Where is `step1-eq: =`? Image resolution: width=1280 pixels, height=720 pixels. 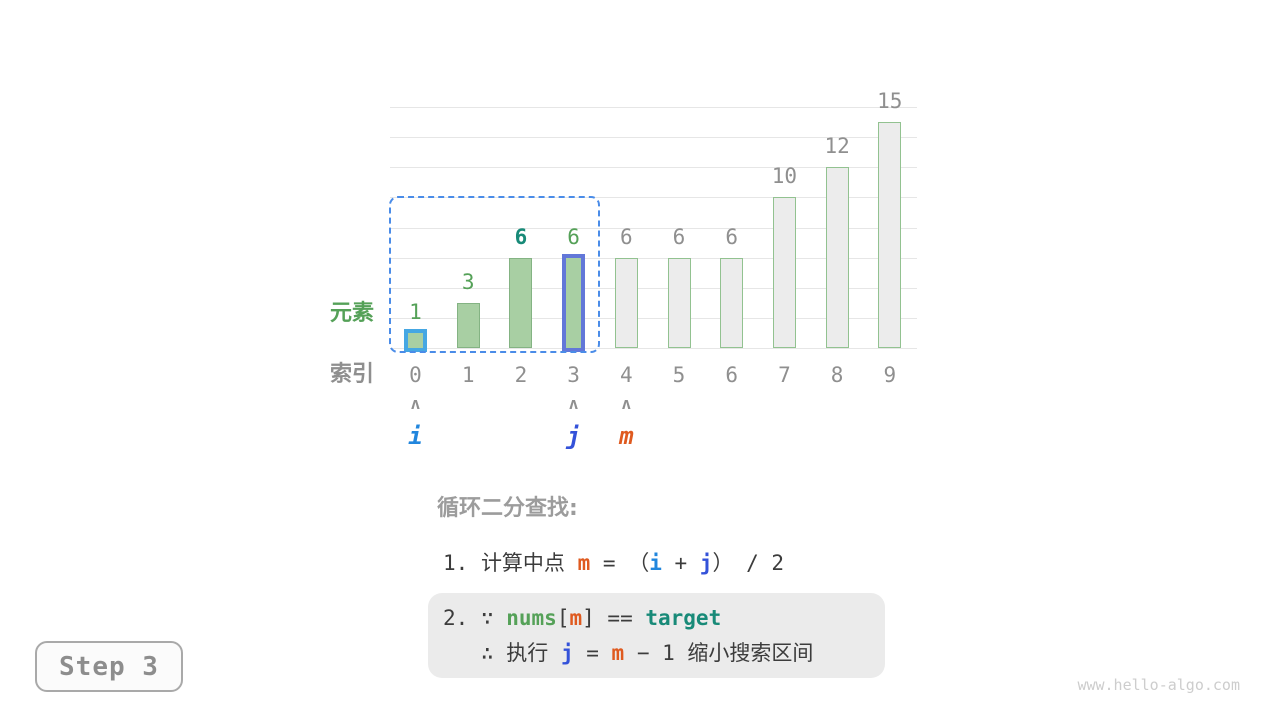 step1-eq: = is located at coordinates (609, 563).